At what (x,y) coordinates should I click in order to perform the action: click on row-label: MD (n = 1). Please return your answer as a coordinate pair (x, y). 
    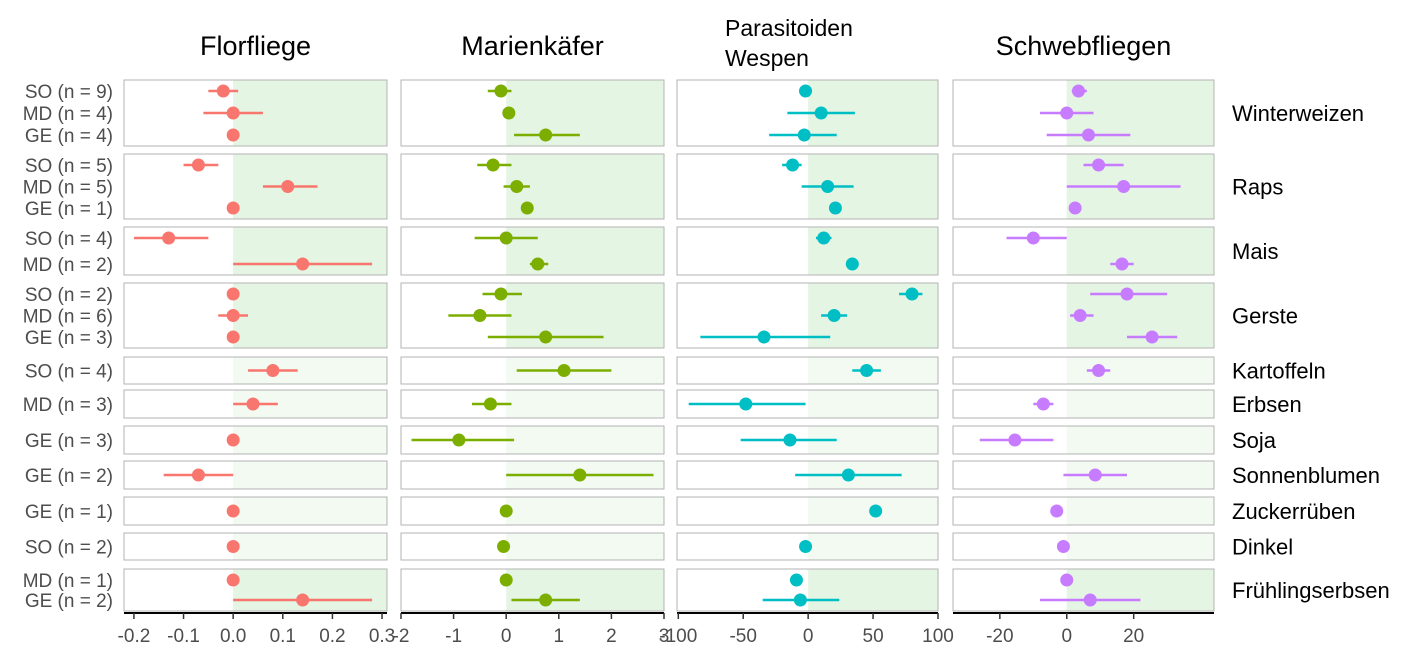
    Looking at the image, I should click on (68, 581).